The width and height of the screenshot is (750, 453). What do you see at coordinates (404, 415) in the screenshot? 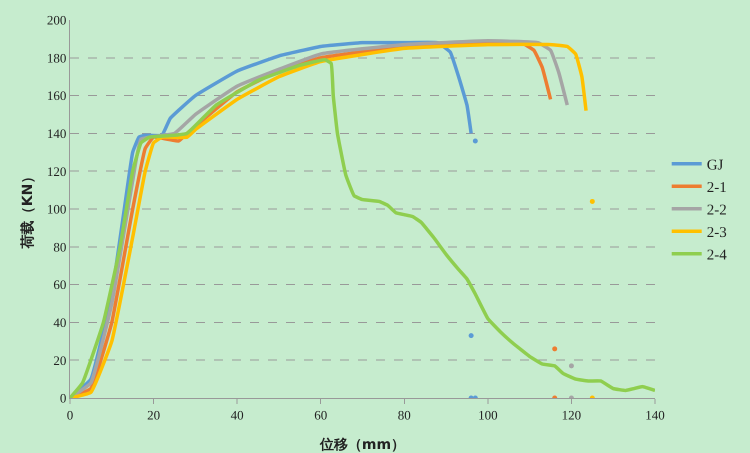
I see `x-tick-label: 80` at bounding box center [404, 415].